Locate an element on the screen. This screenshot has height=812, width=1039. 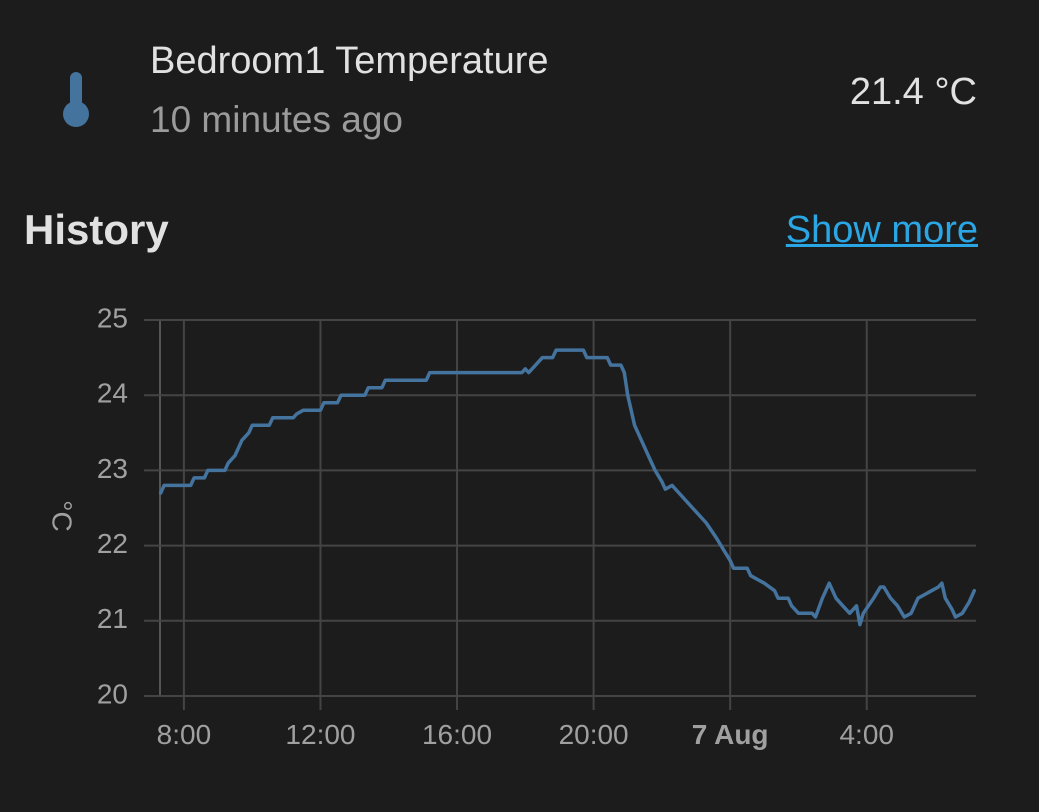
history-title: History is located at coordinates (96, 229).